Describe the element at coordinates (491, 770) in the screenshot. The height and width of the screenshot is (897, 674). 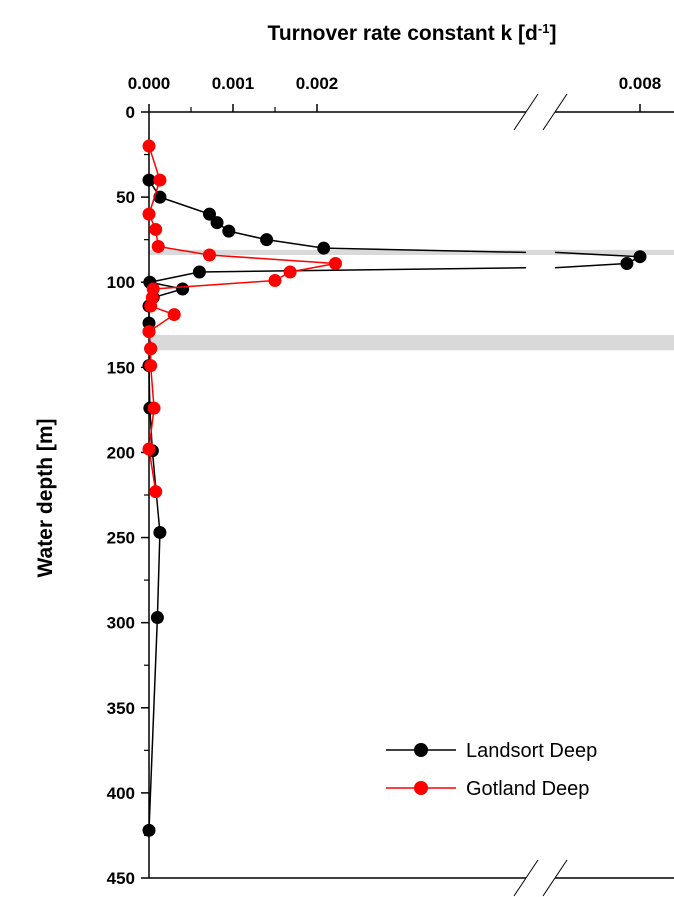
I see `legend: Landsort Deep Gotland Deep` at that location.